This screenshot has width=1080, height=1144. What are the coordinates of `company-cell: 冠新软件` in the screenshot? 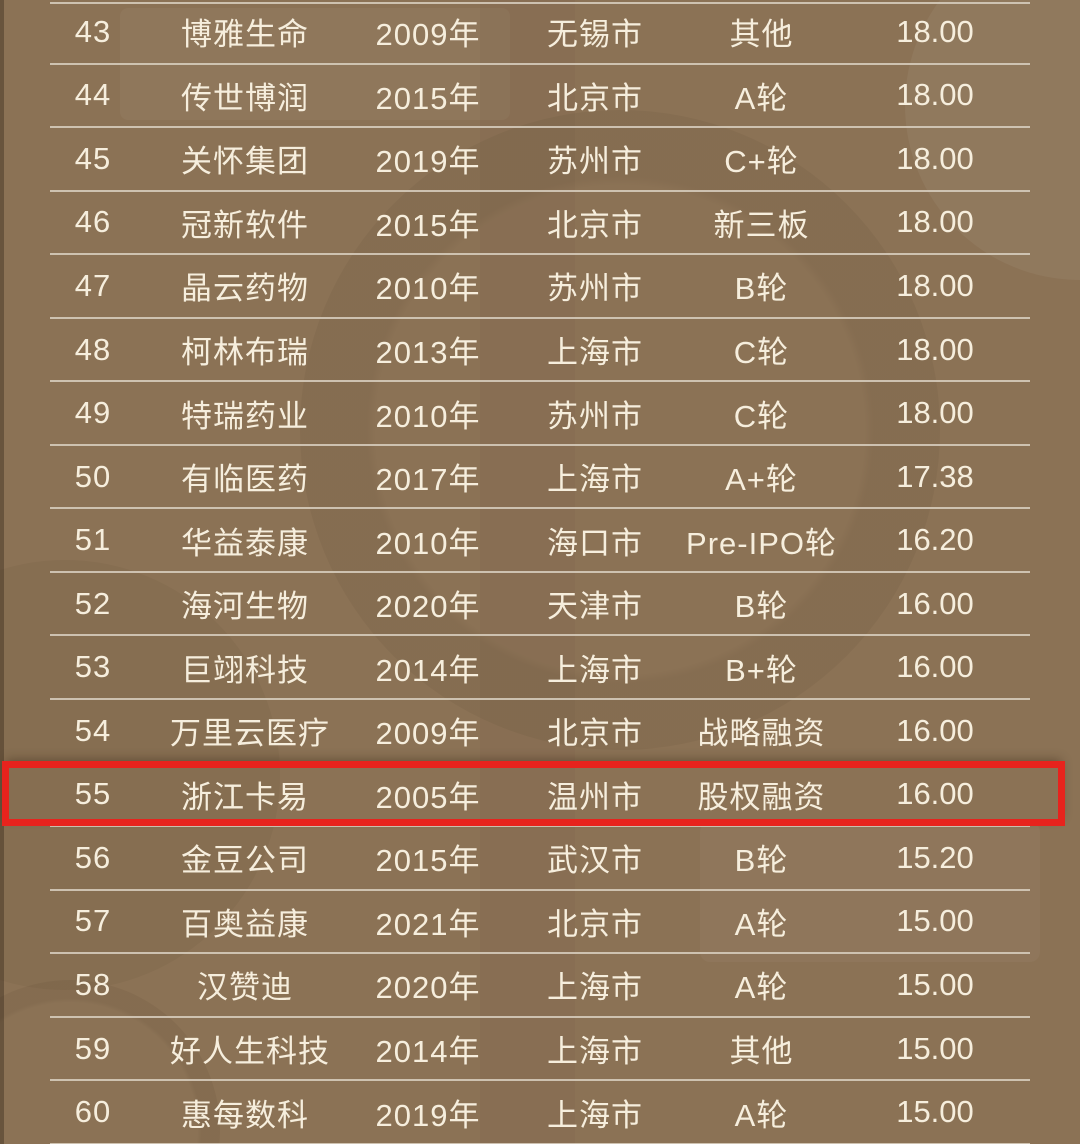 It's located at (245, 225).